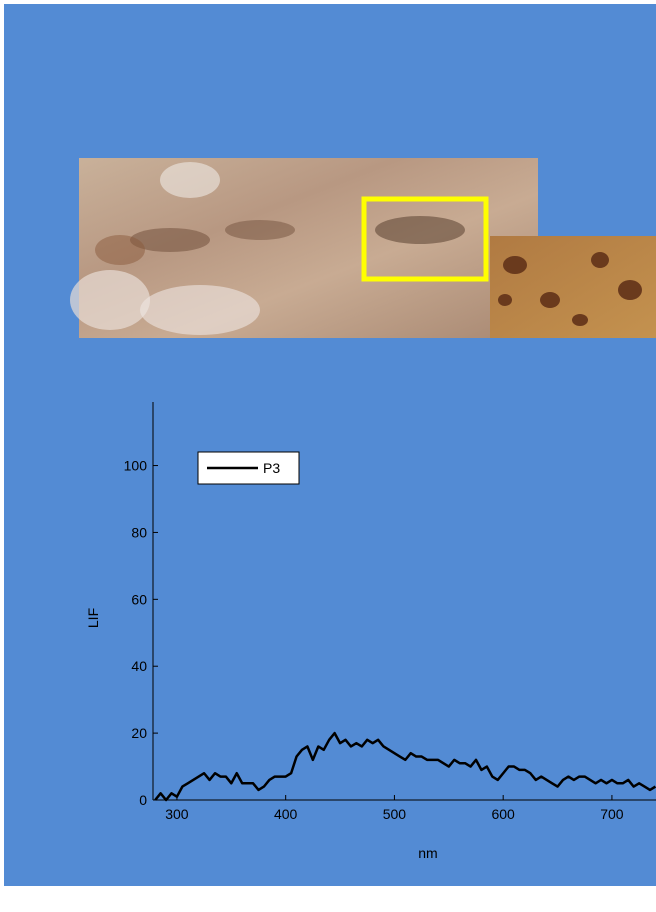 Image resolution: width=656 pixels, height=912 pixels. What do you see at coordinates (139, 666) in the screenshot?
I see `y-tick-label: 40` at bounding box center [139, 666].